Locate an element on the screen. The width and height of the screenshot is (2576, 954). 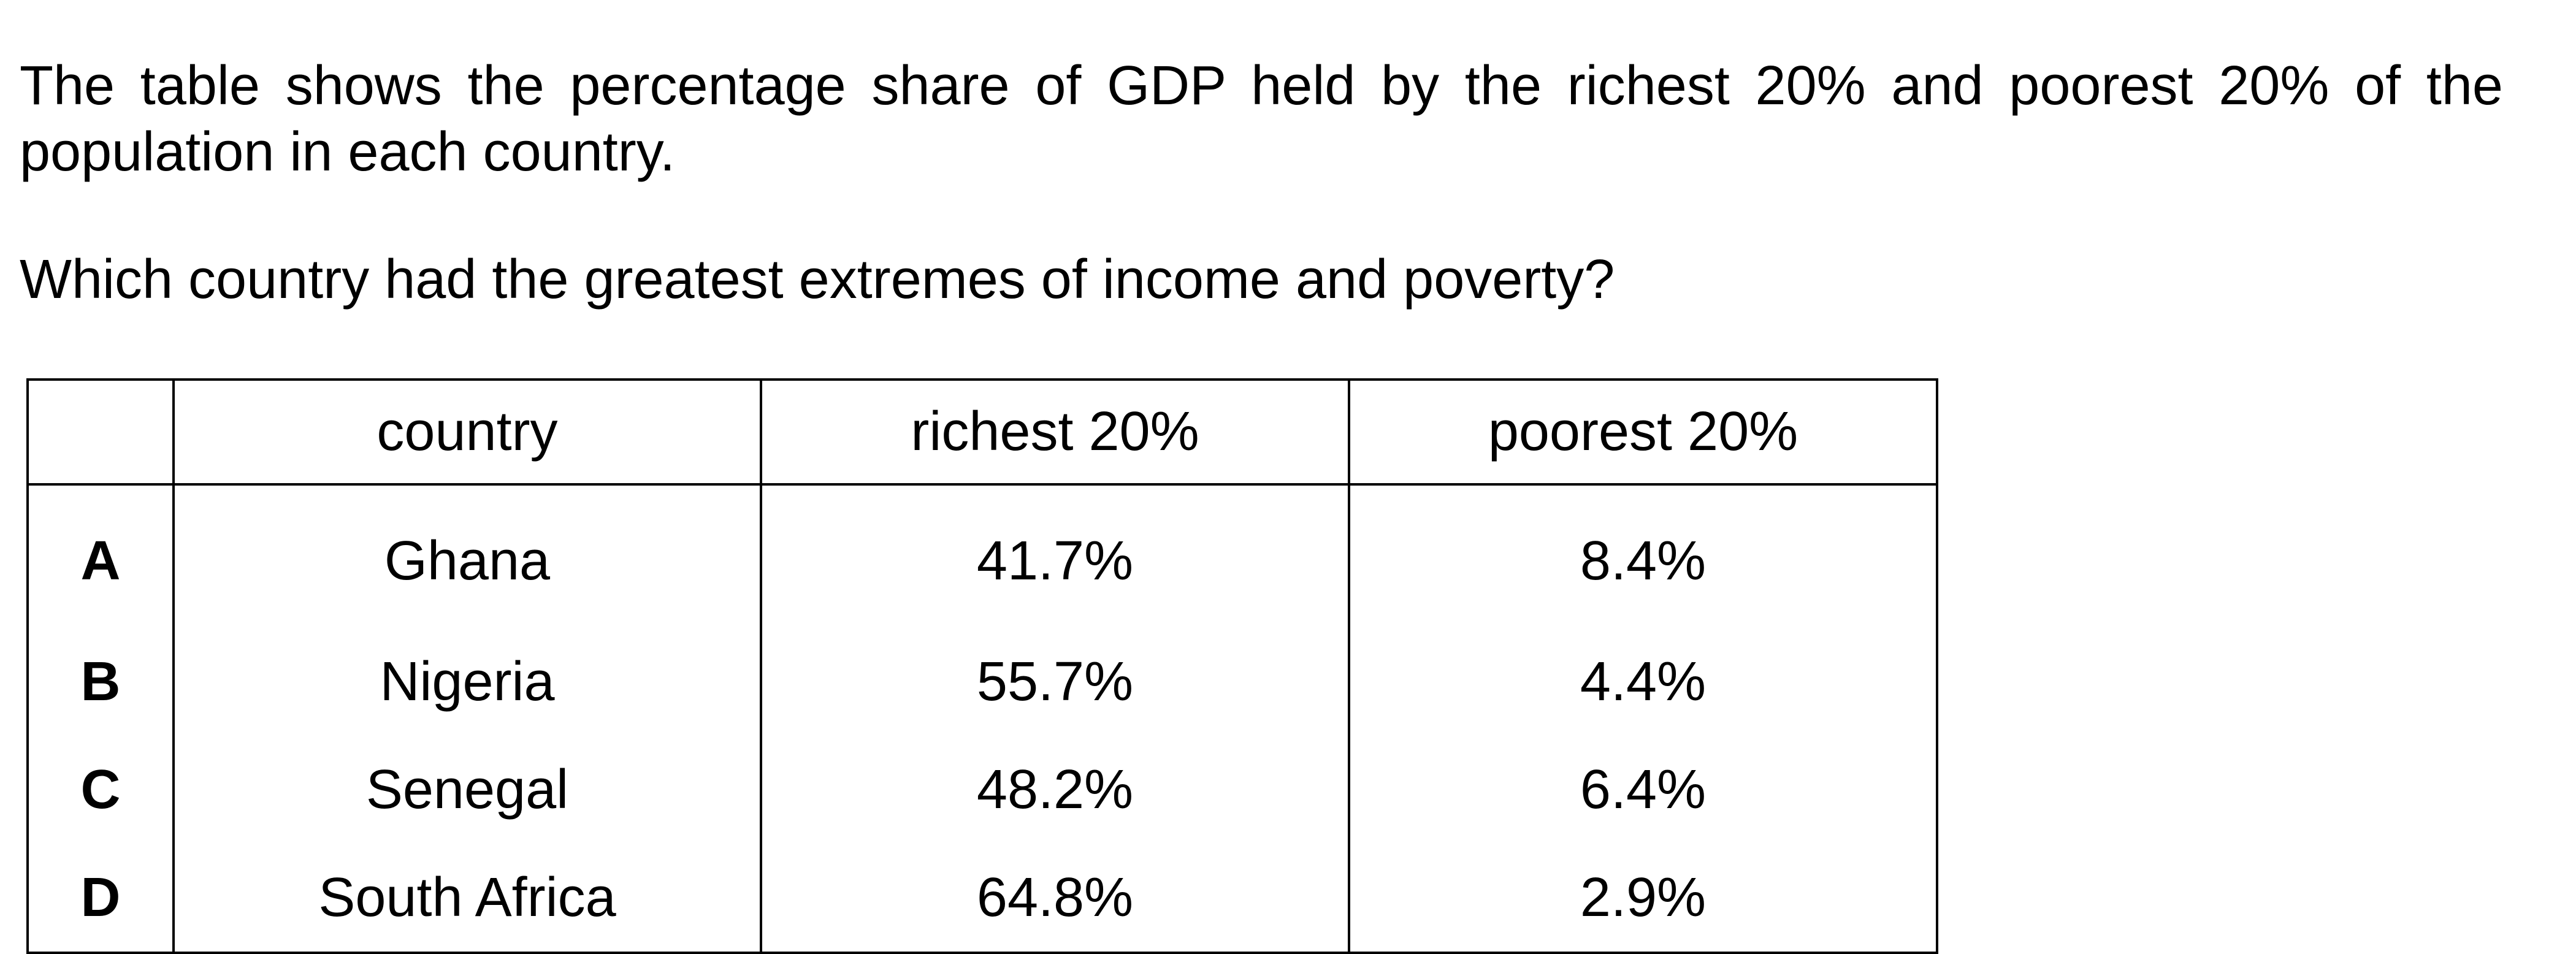
country-cell: Nigeria is located at coordinates (467, 682).